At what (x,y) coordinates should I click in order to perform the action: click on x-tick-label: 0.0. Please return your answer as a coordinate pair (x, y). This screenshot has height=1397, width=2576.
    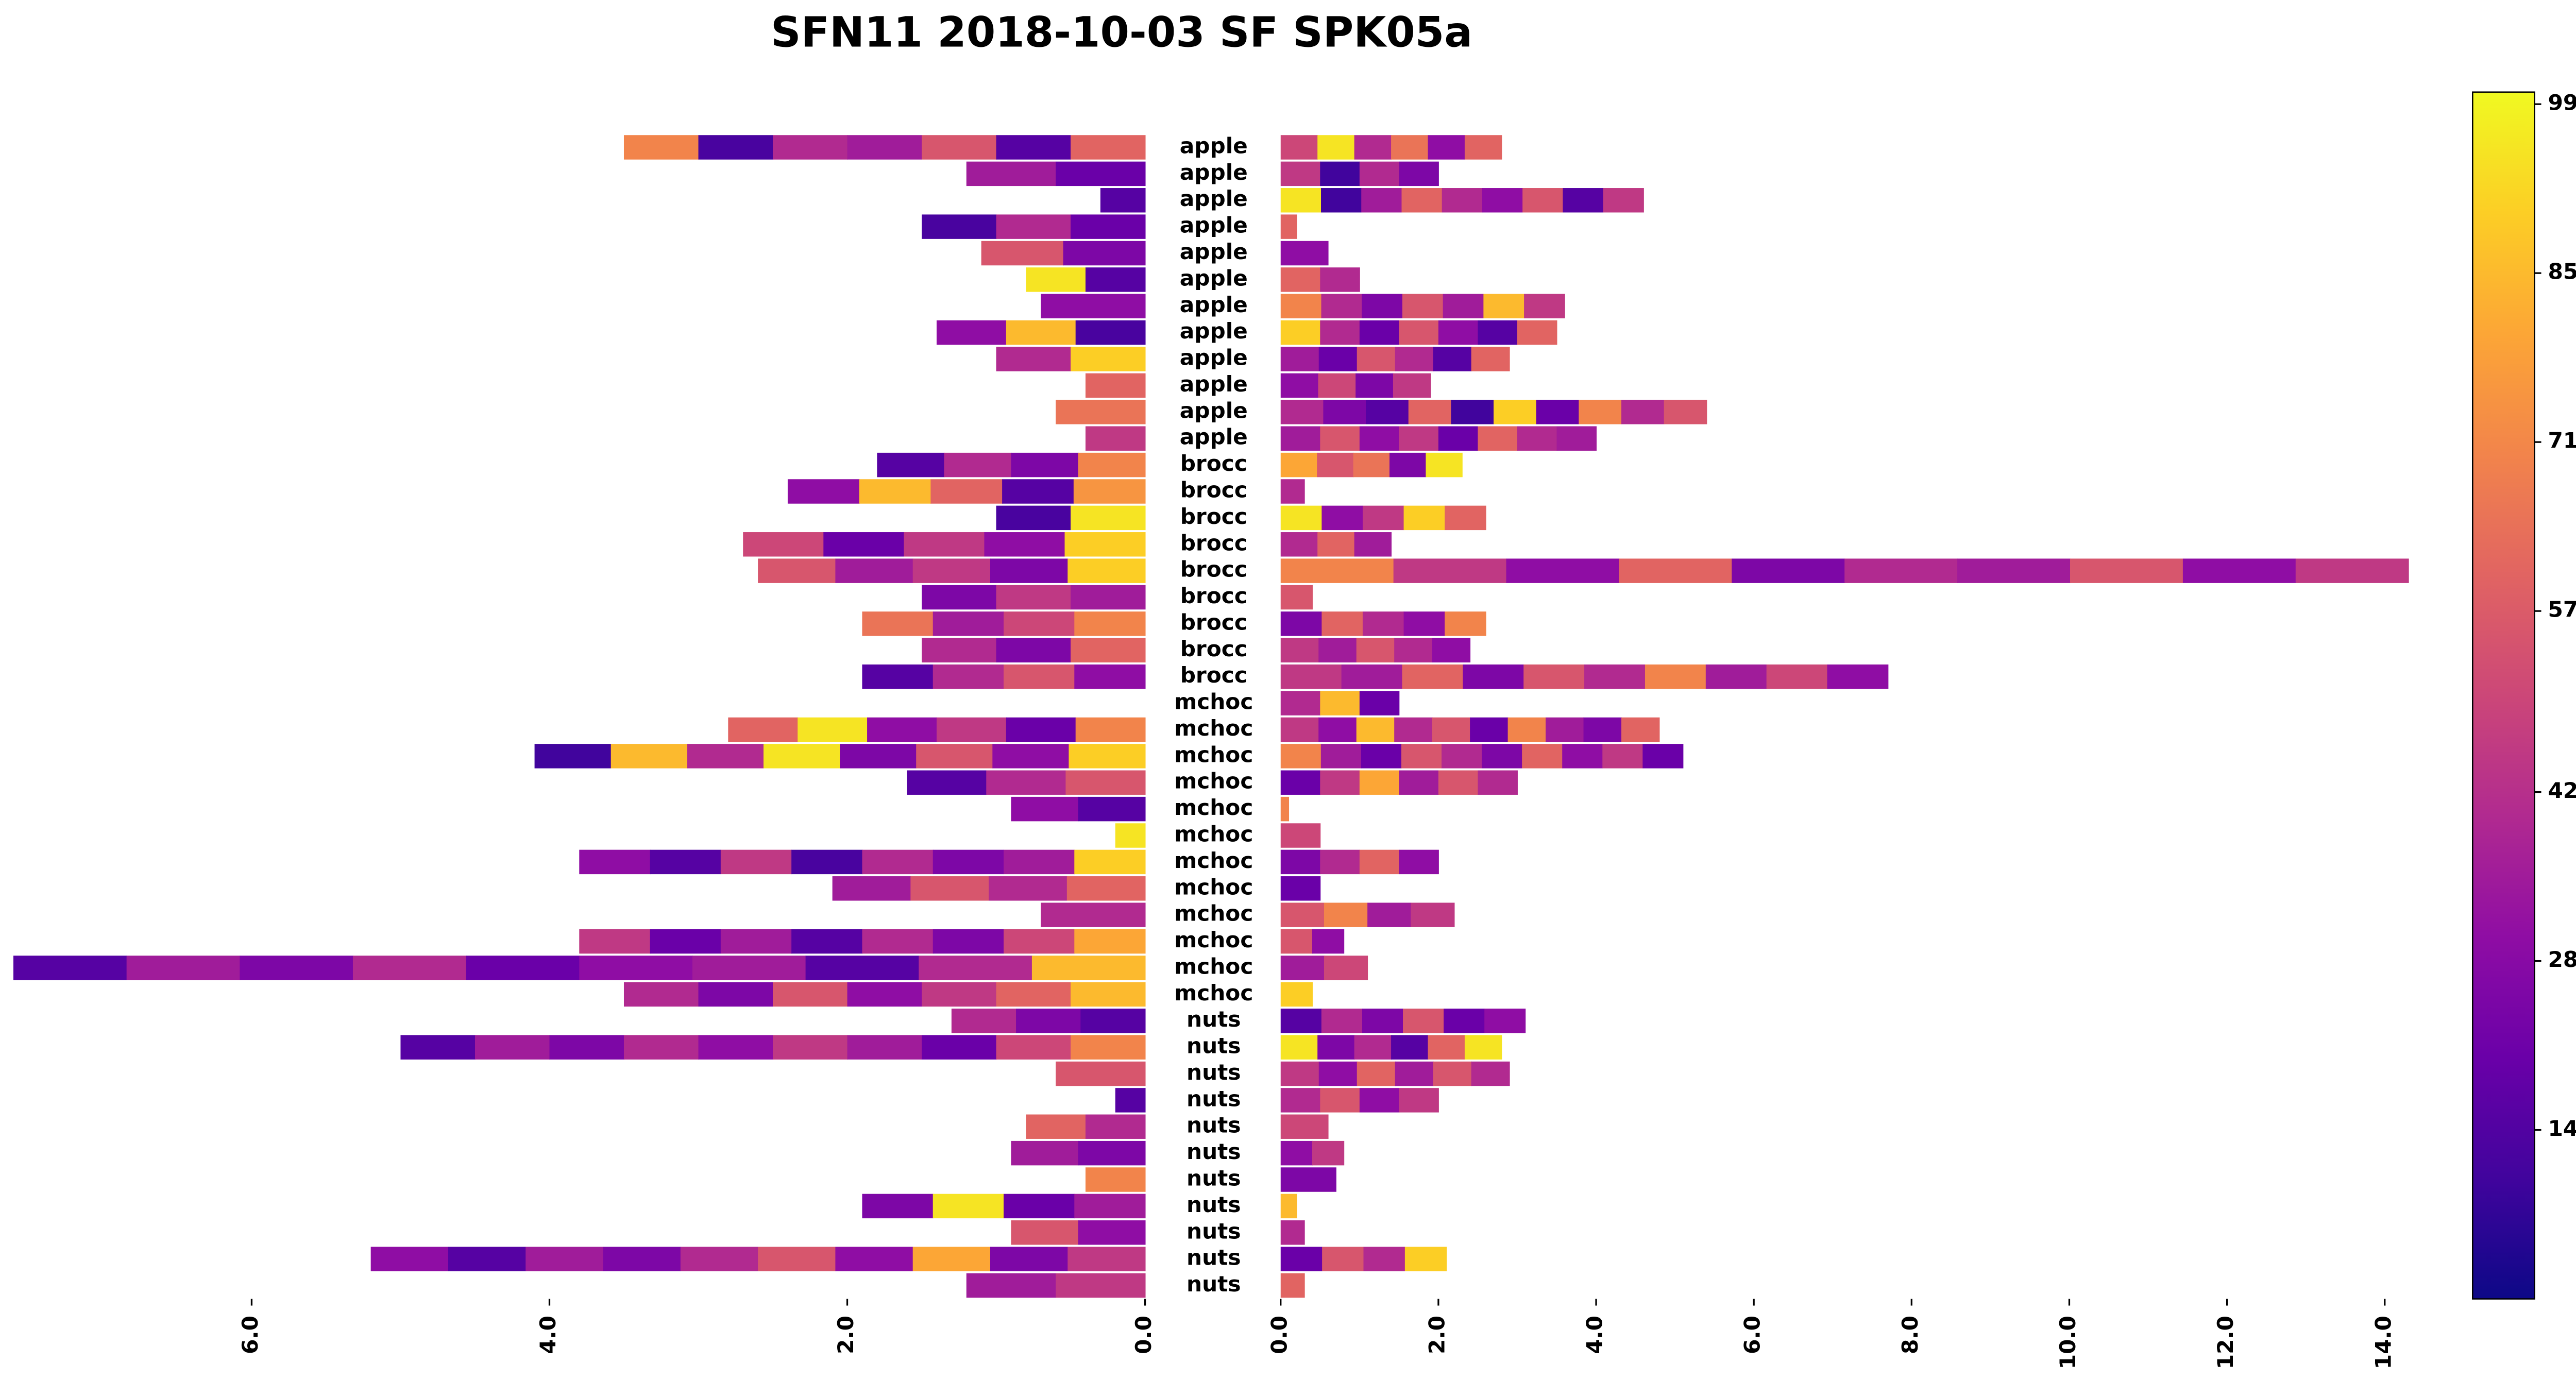
    Looking at the image, I should click on (1279, 1335).